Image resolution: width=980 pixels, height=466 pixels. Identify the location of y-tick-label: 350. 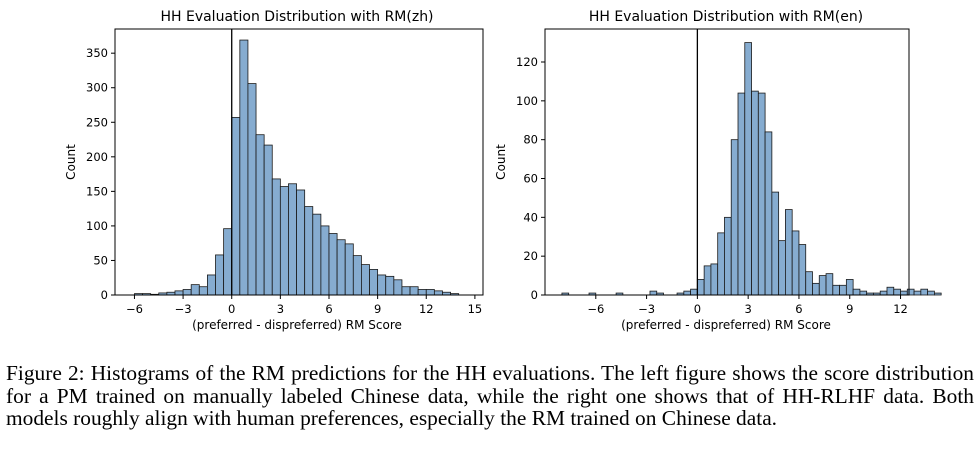
(97, 53).